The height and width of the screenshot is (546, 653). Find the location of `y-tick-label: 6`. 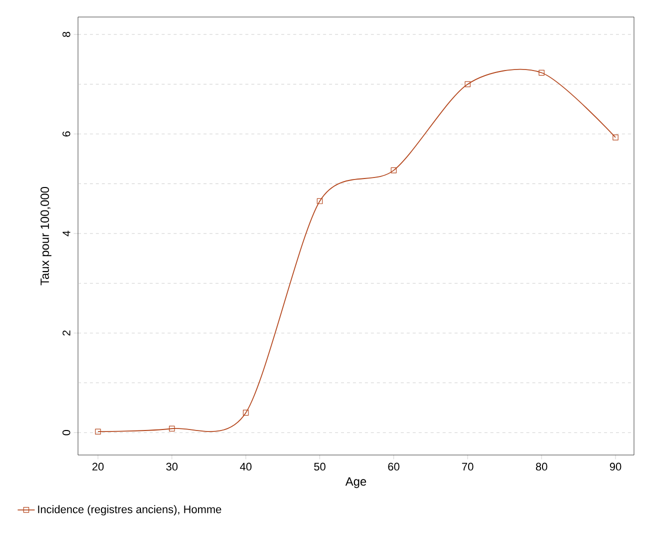

y-tick-label: 6 is located at coordinates (66, 133).